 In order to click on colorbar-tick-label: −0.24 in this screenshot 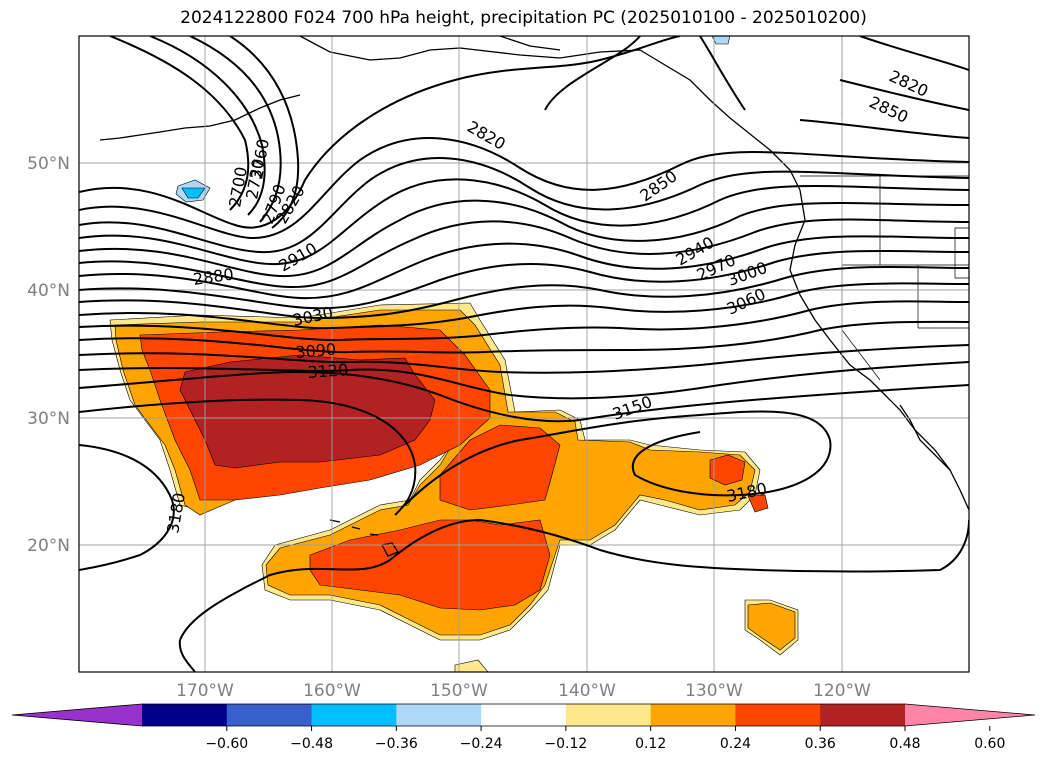, I will do `click(481, 744)`.